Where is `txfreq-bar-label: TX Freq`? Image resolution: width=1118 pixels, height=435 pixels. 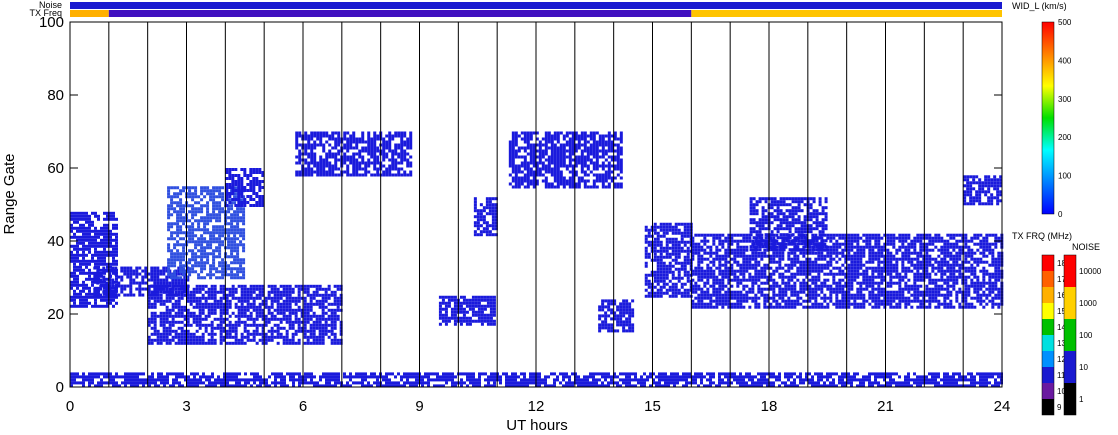
txfreq-bar-label: TX Freq is located at coordinates (45, 13).